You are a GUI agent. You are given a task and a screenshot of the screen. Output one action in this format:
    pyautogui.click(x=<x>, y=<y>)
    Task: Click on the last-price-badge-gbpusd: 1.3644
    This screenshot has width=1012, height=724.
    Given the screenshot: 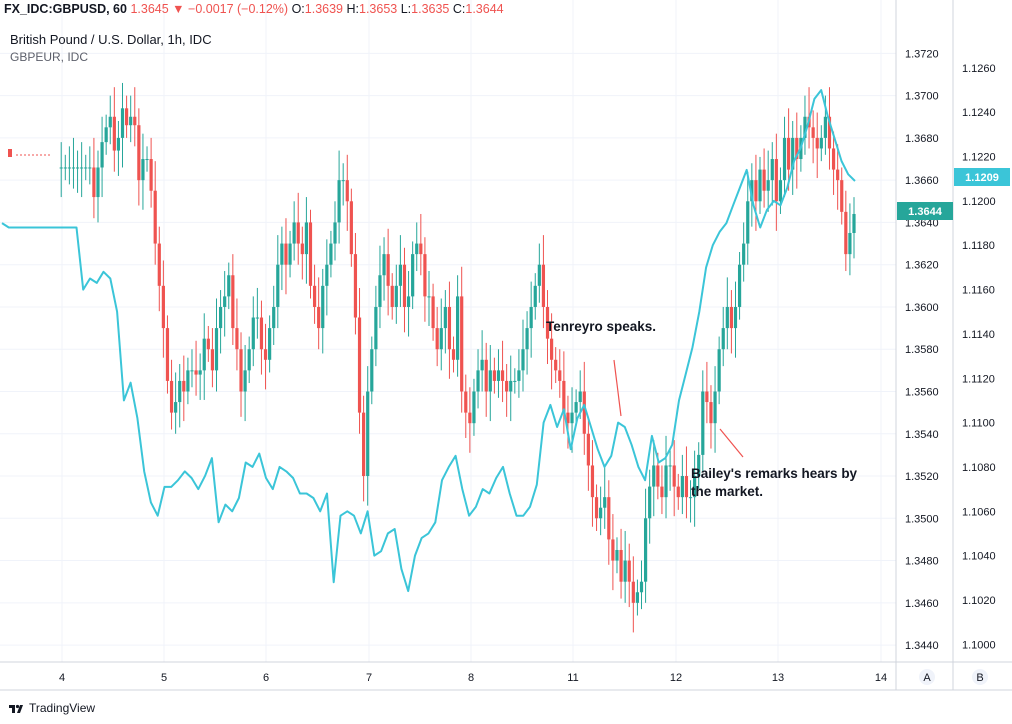 What is the action you would take?
    pyautogui.click(x=925, y=211)
    